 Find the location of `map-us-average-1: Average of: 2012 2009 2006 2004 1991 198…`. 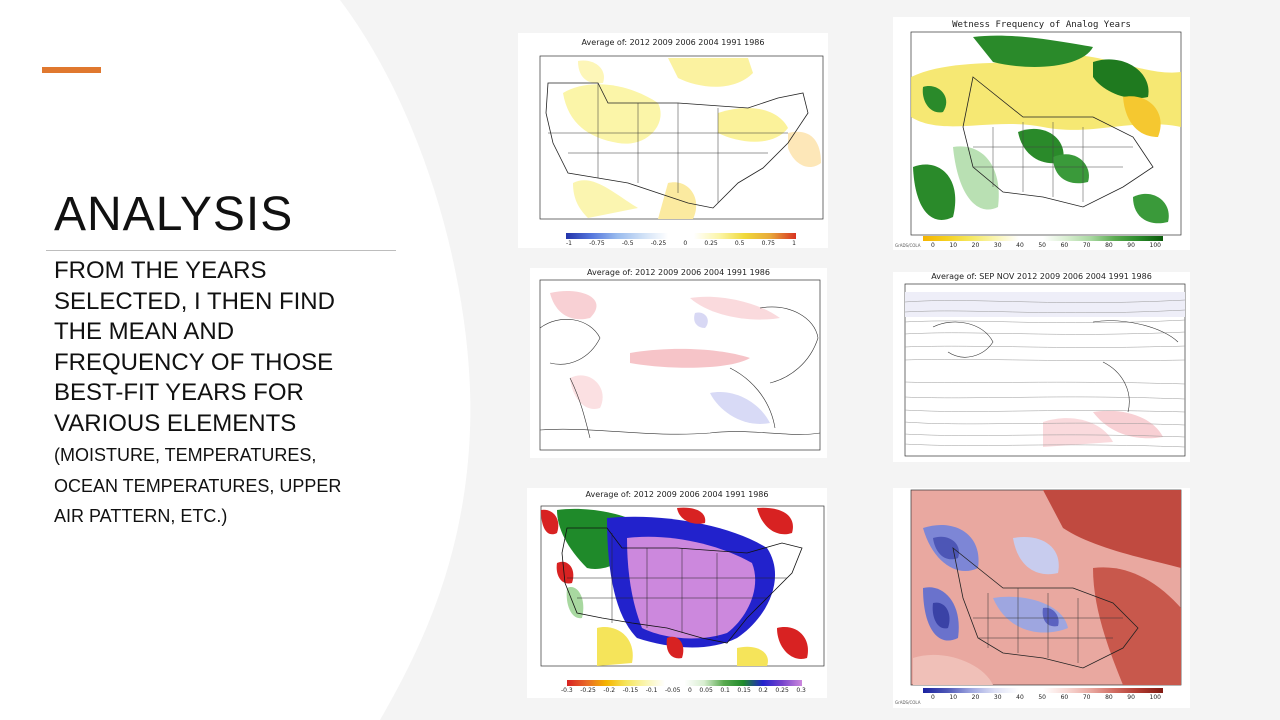

map-us-average-1: Average of: 2012 2009 2006 2004 1991 198… is located at coordinates (673, 140).